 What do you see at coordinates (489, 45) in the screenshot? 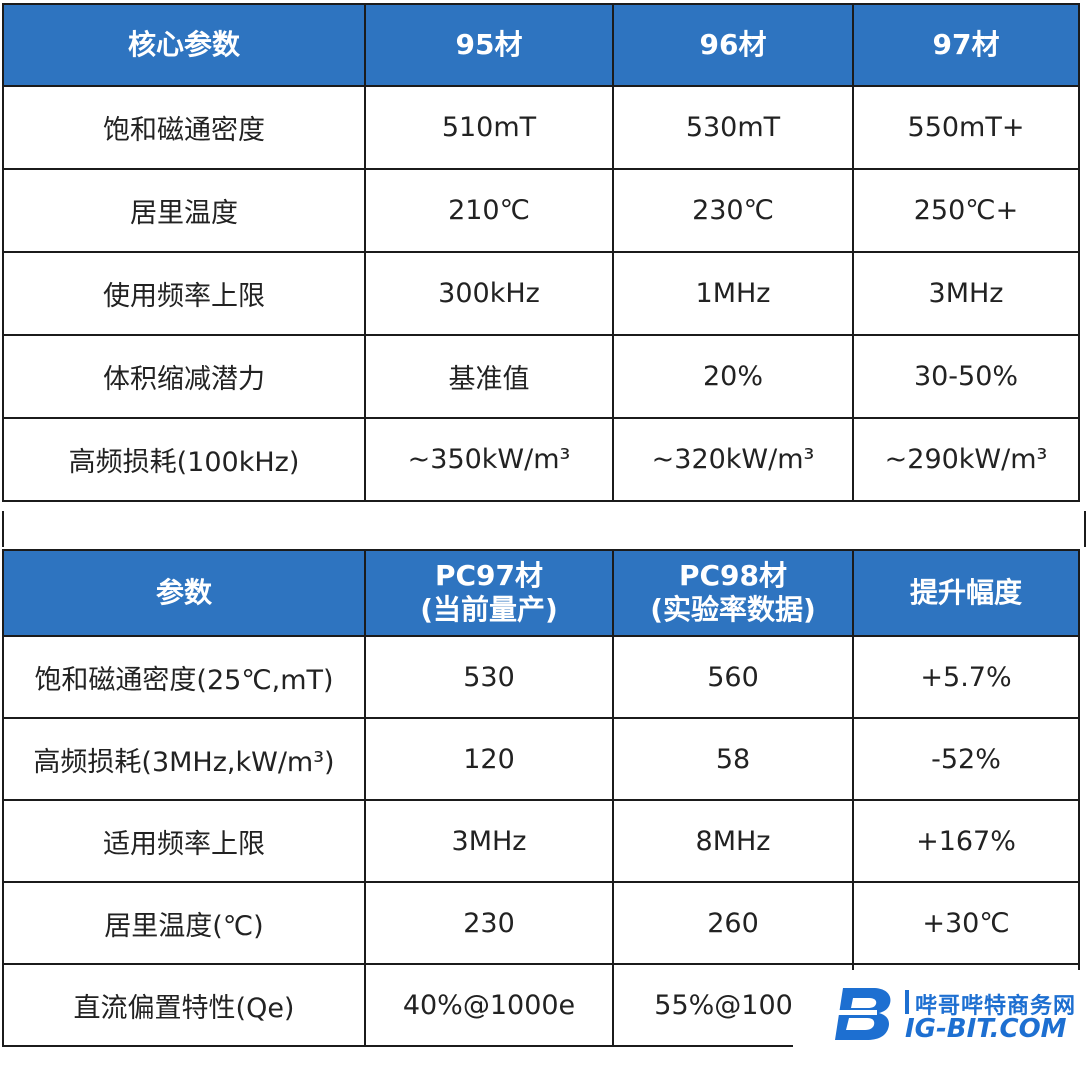
I see `header-cell: 95材` at bounding box center [489, 45].